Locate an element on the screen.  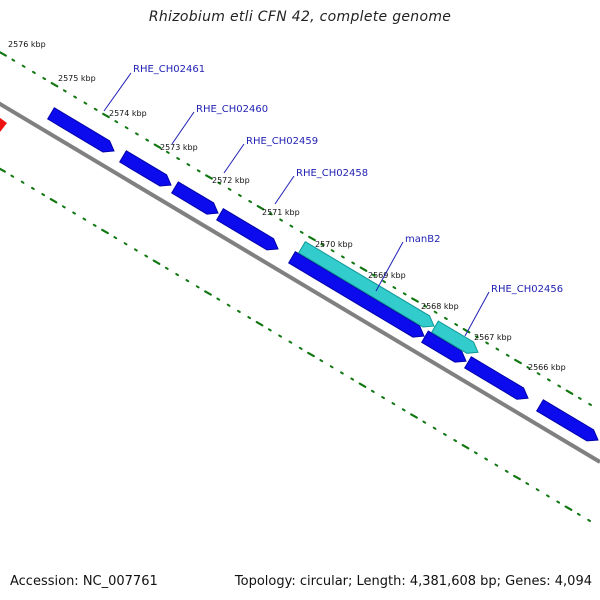
tick-label: 2567 kbp is located at coordinates (493, 337).